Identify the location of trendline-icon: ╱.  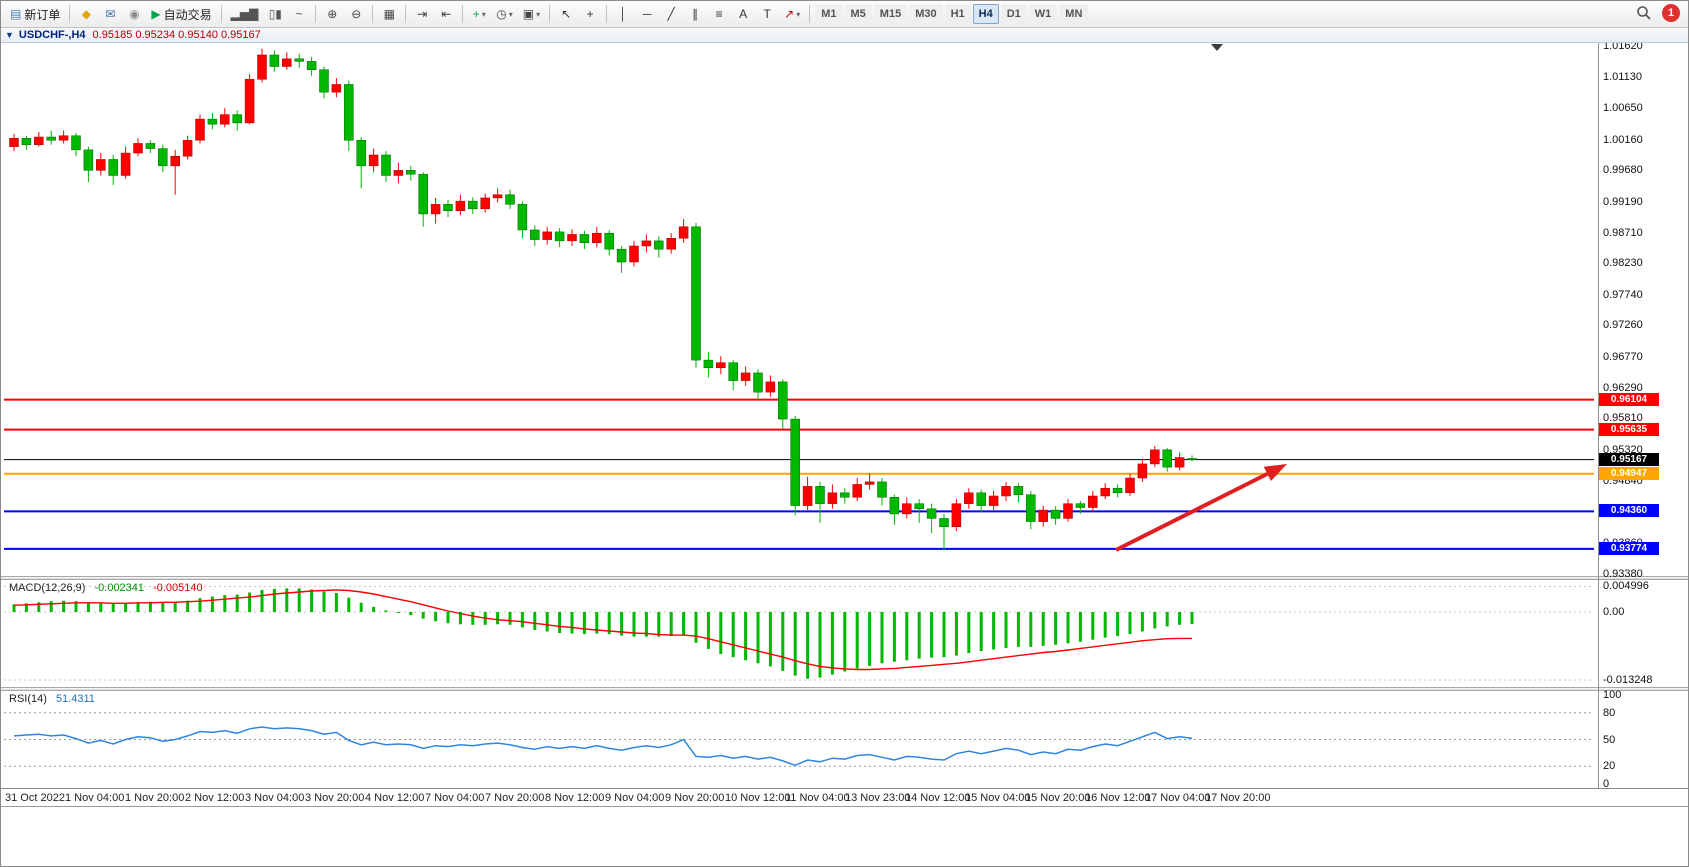
(671, 14).